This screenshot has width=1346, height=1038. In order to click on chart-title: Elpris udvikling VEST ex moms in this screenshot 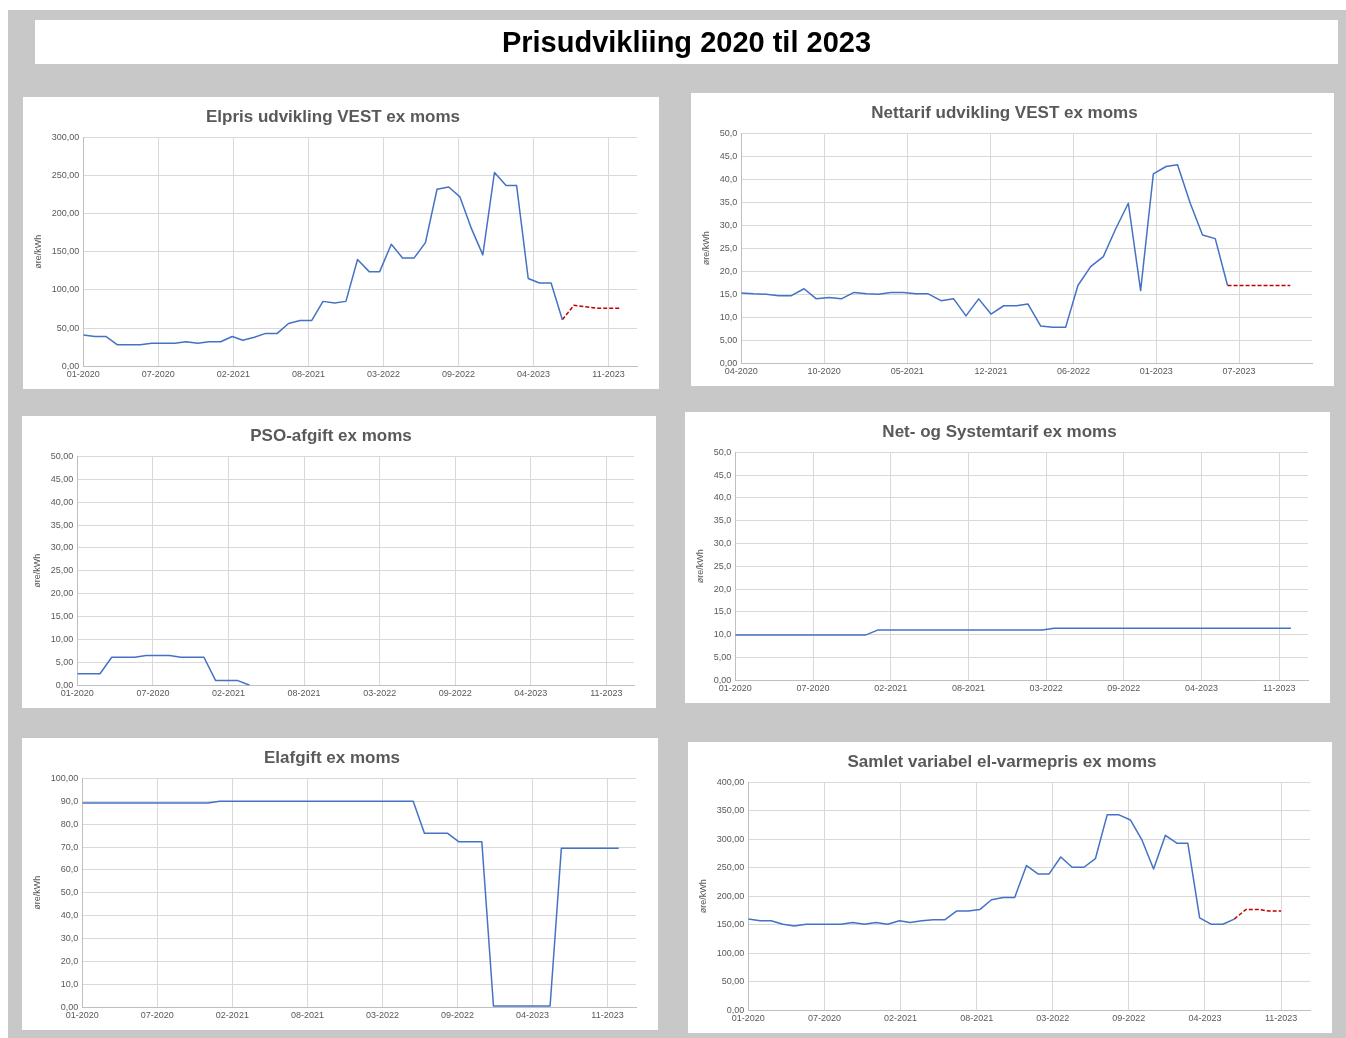, I will do `click(333, 116)`.